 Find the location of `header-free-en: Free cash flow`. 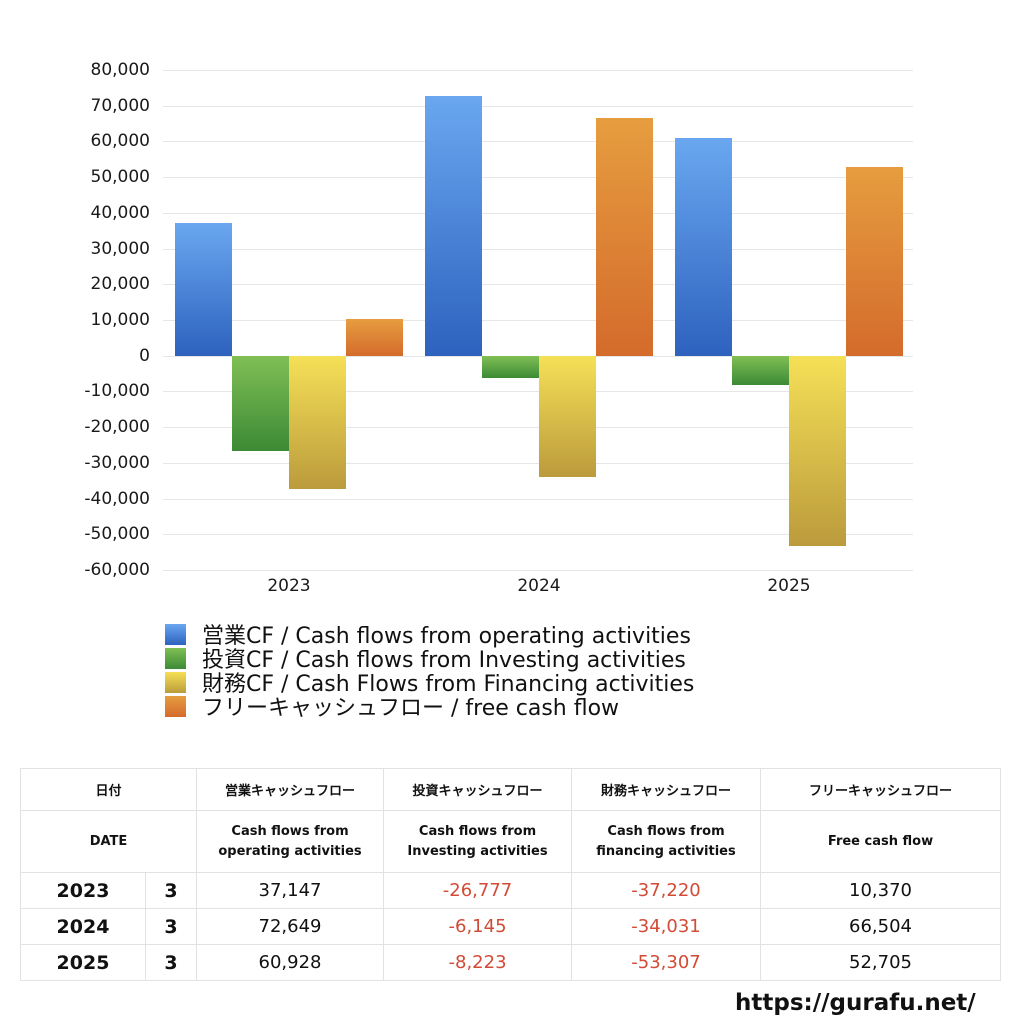

header-free-en: Free cash flow is located at coordinates (881, 841).